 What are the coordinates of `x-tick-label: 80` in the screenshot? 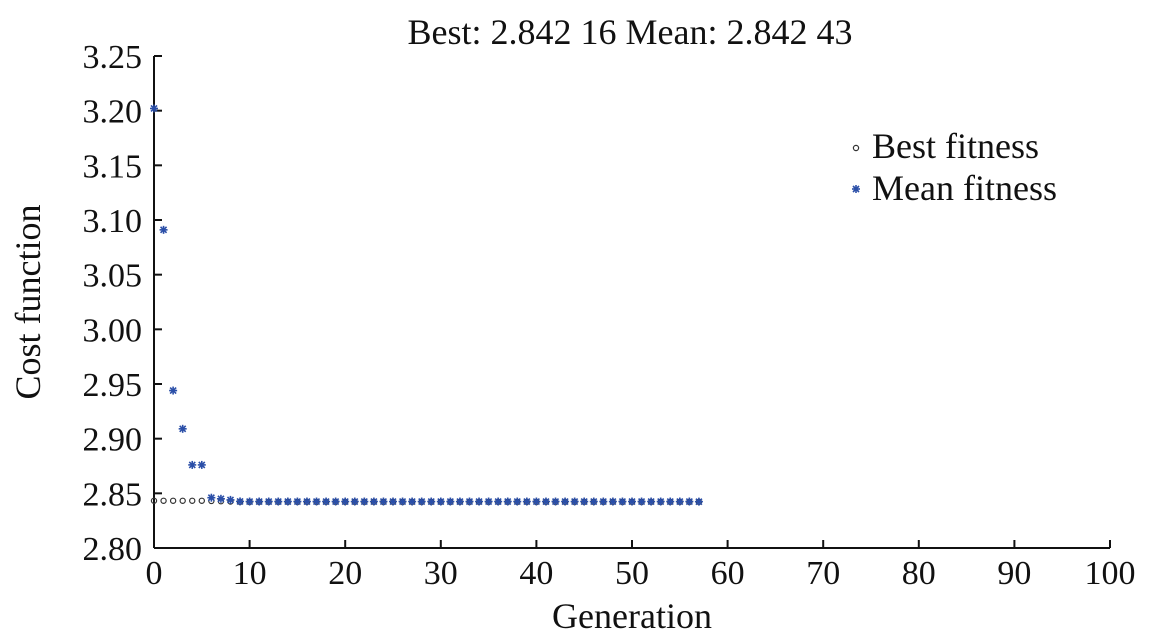 It's located at (919, 573).